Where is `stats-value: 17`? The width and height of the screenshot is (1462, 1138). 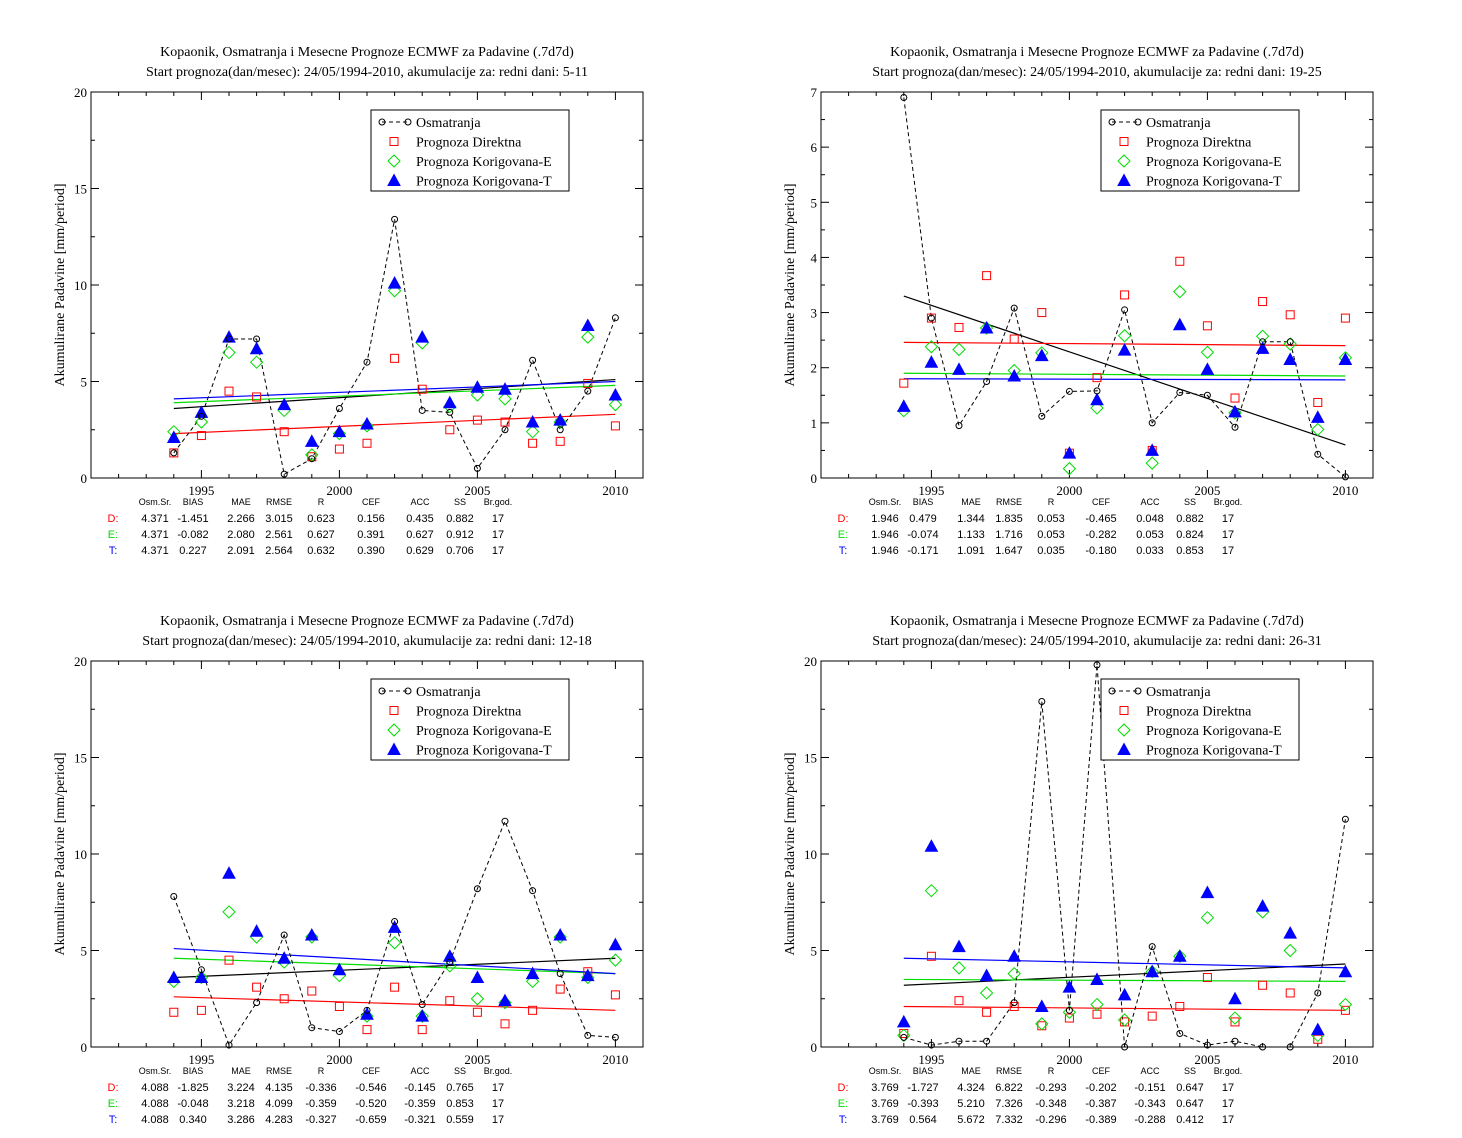
stats-value: 17 is located at coordinates (1228, 519).